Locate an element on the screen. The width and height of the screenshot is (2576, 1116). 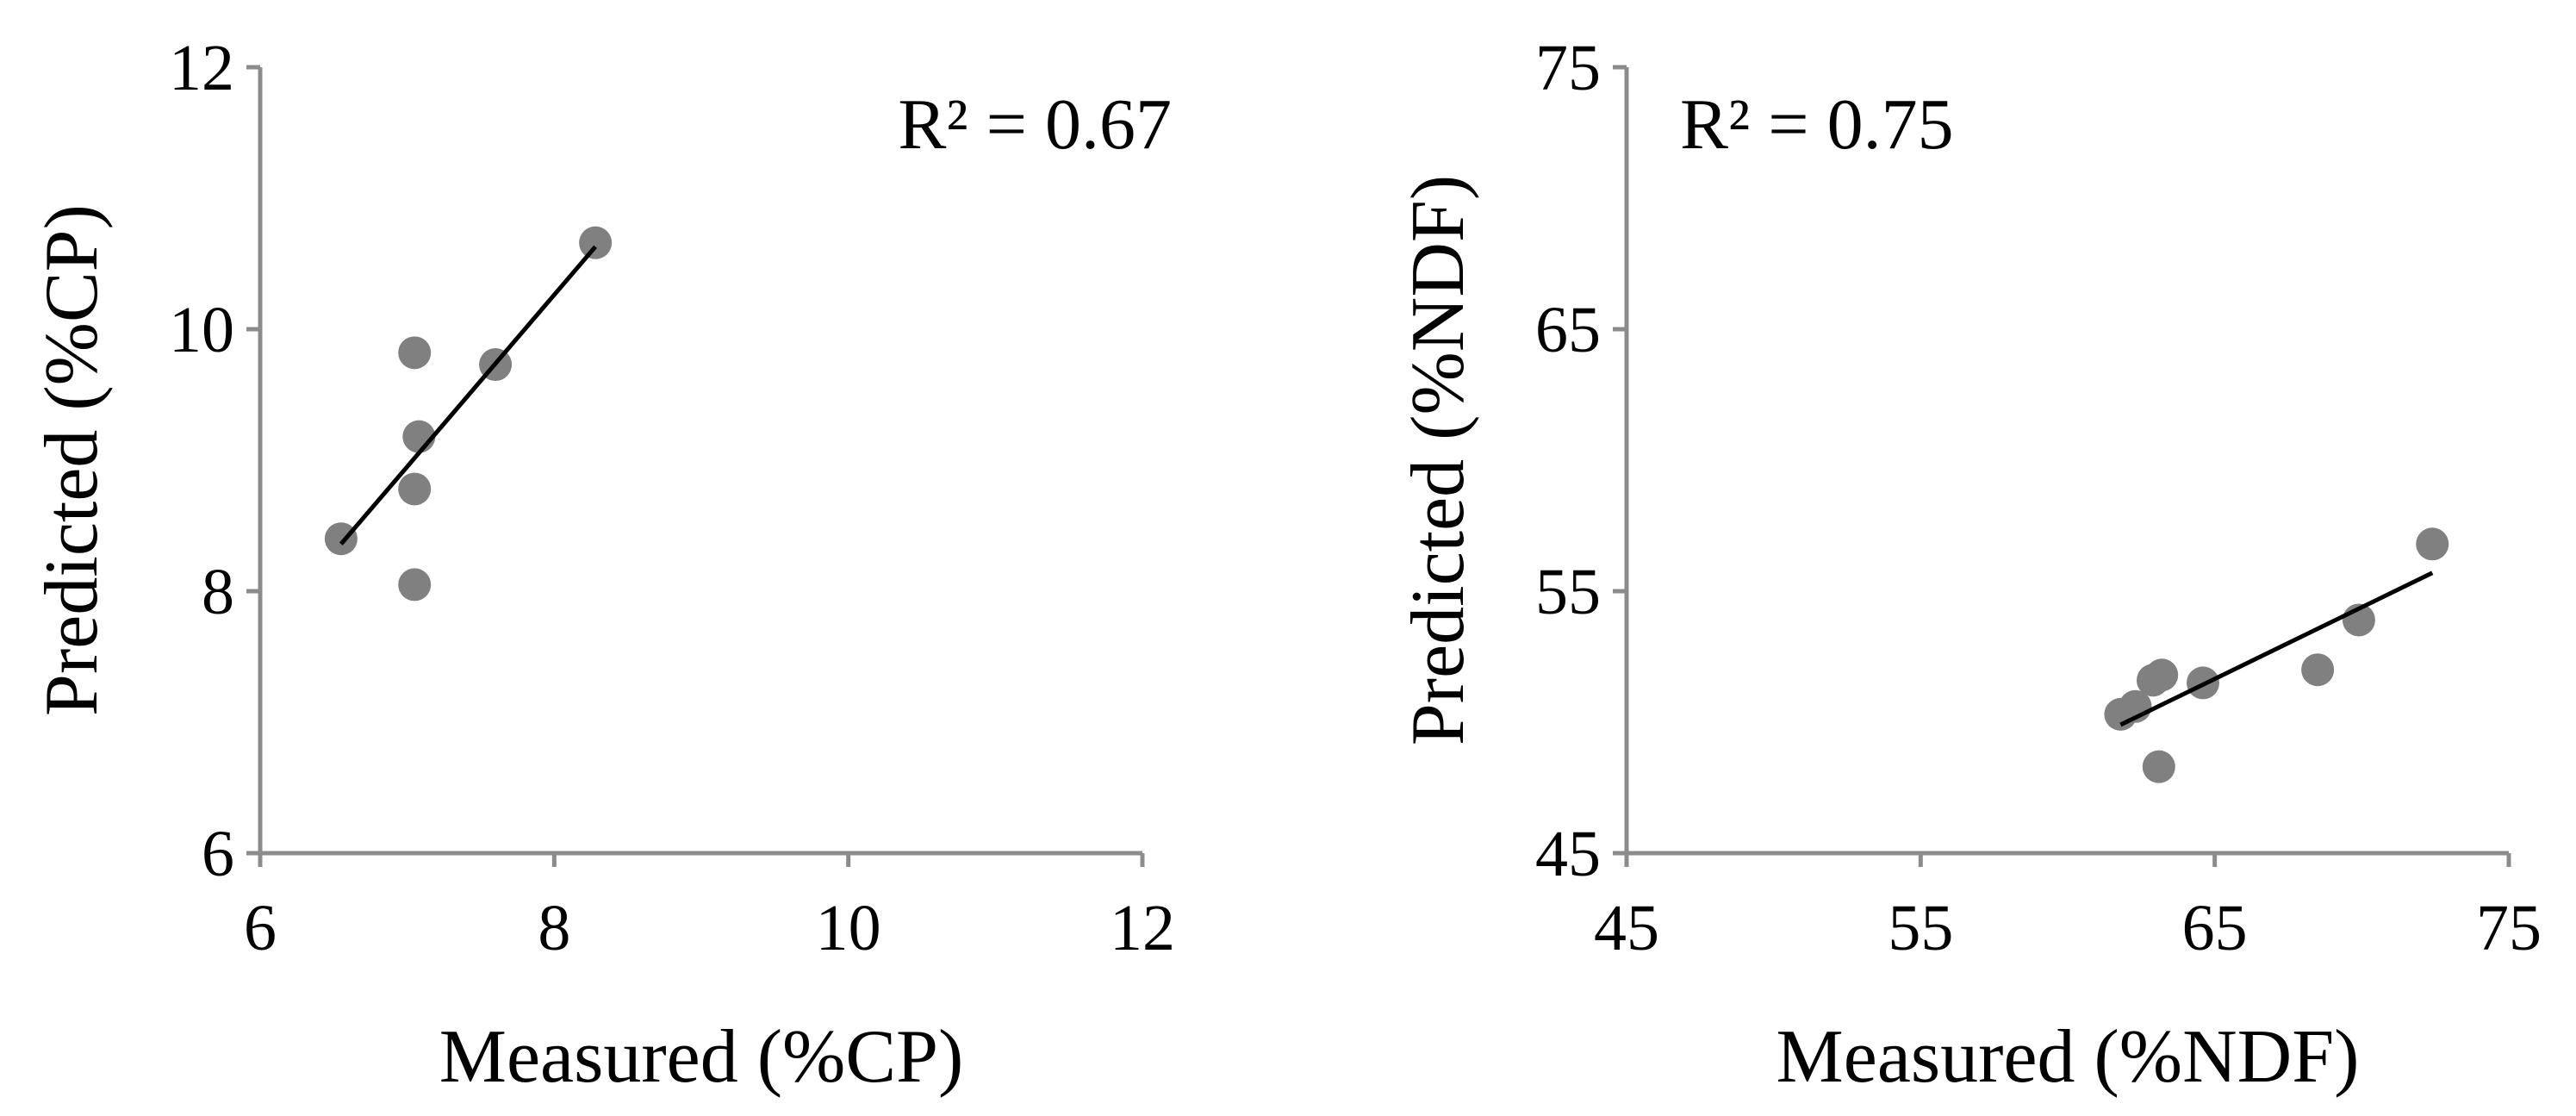
cp-y-tick-label: 6 is located at coordinates (218, 854).